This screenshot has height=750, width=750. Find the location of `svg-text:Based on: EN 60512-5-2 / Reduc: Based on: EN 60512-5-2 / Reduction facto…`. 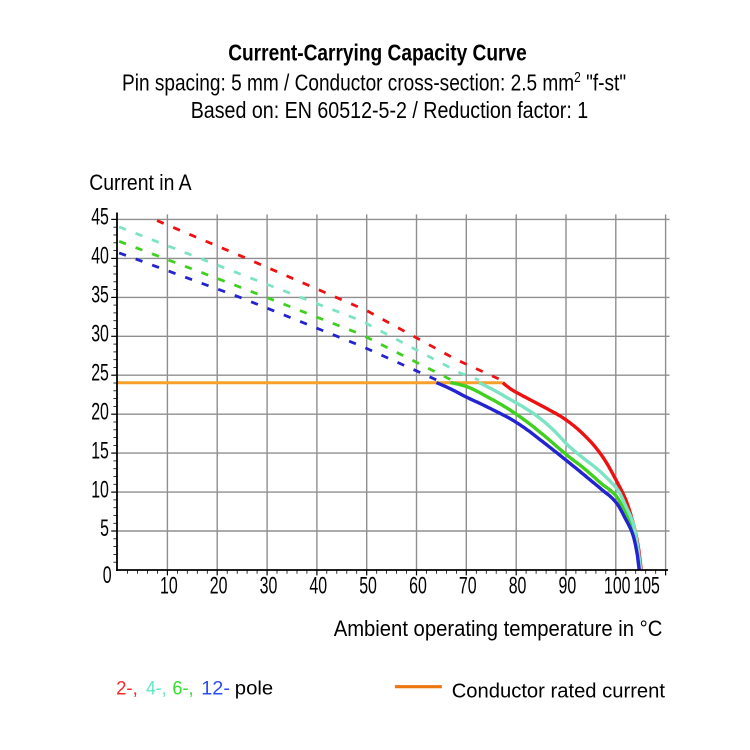

svg-text:Based on: EN 60512-5-2 / Reduc: Based on: EN 60512-5-2 / Reduction facto… is located at coordinates (389, 111).